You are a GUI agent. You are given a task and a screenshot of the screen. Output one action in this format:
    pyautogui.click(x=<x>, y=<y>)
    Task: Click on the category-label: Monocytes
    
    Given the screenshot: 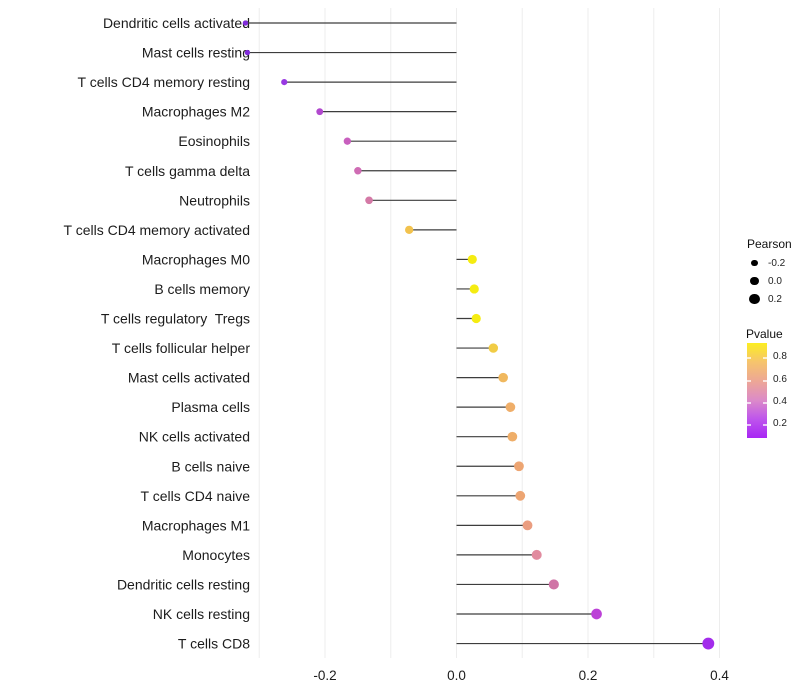 What is the action you would take?
    pyautogui.click(x=216, y=555)
    